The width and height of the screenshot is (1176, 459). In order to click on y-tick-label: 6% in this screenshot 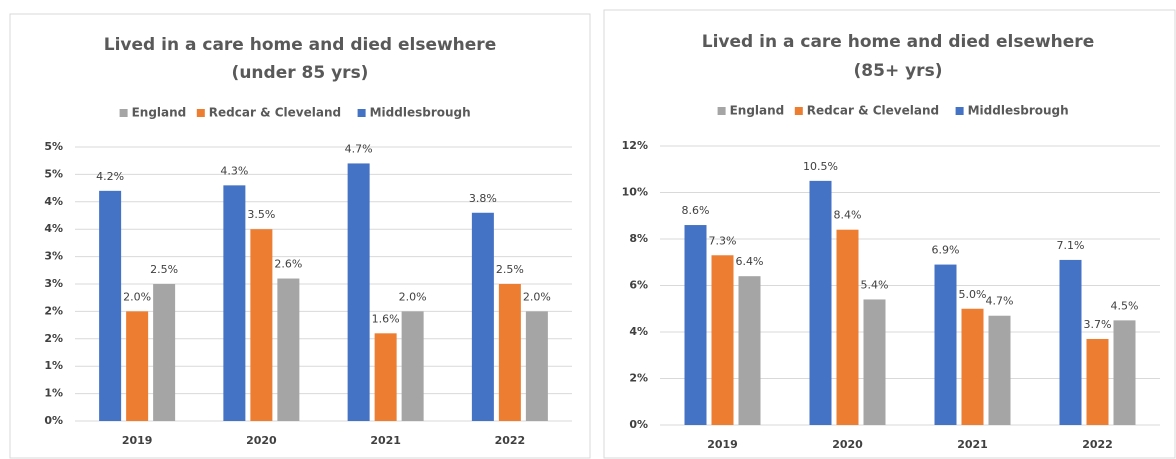, I will do `click(638, 285)`.